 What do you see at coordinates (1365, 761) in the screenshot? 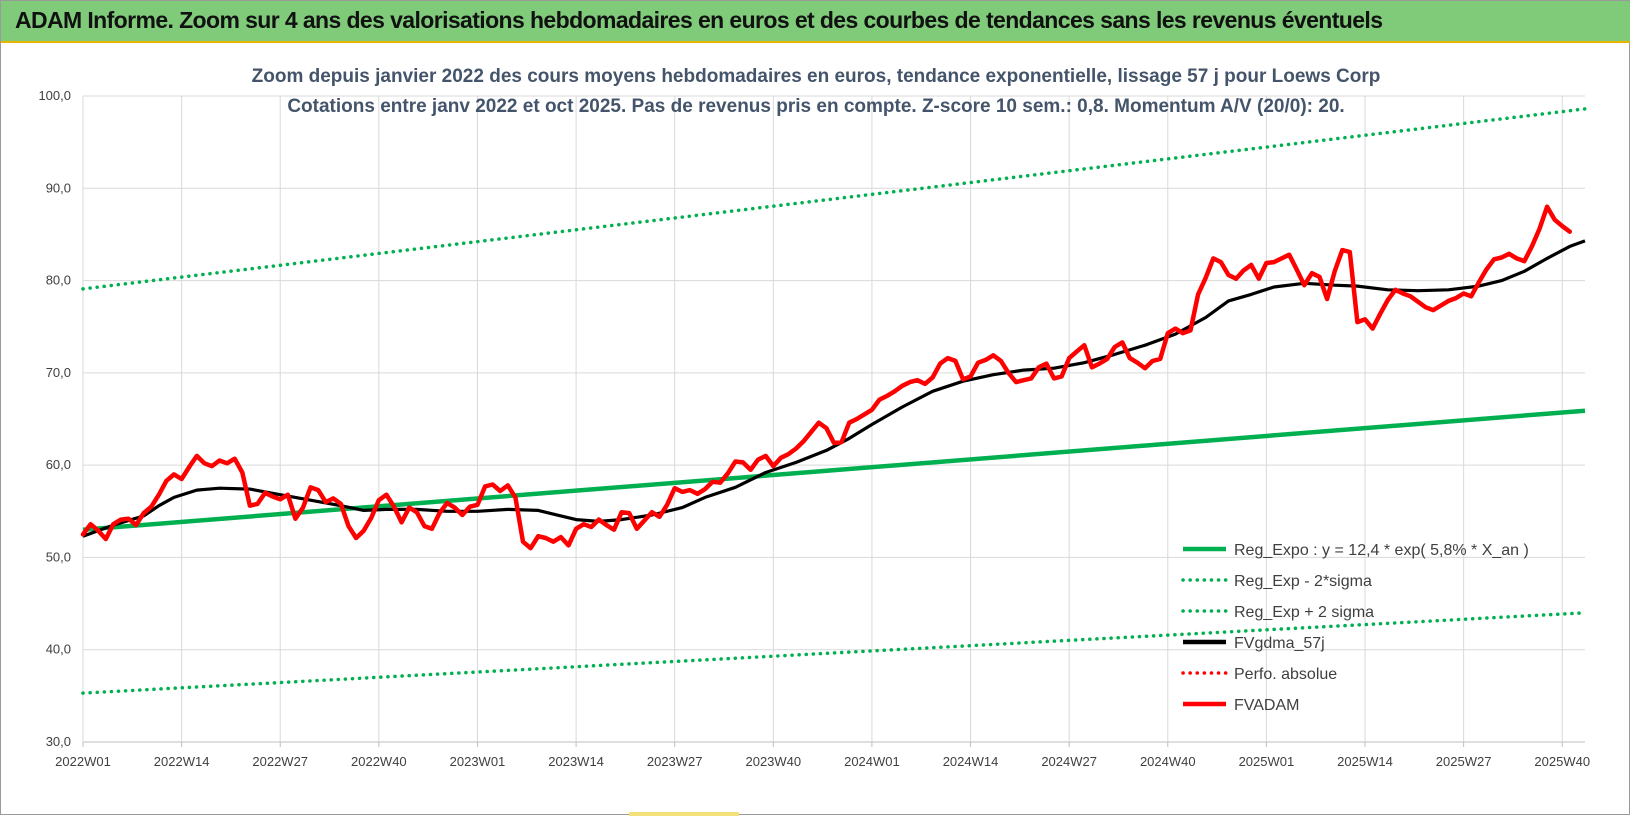
I see `x-tick-label: 2025W14` at bounding box center [1365, 761].